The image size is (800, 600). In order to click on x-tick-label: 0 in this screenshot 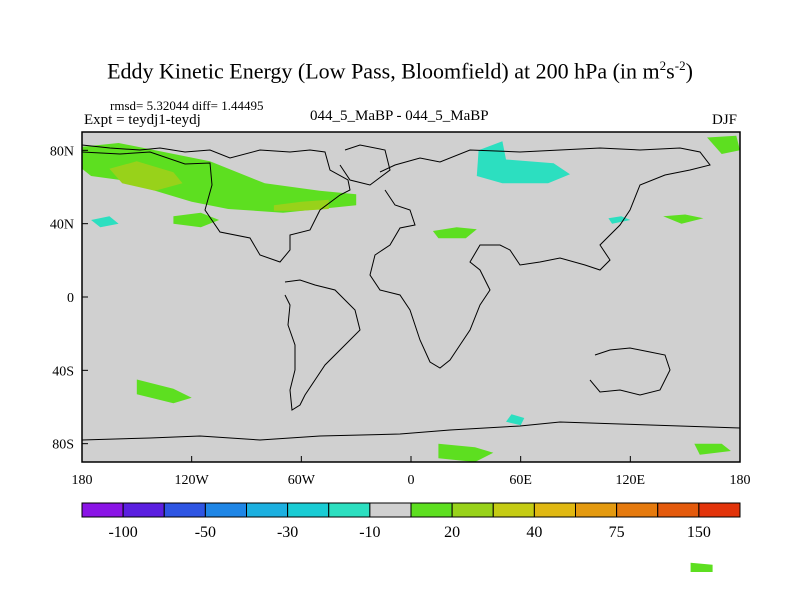, I will do `click(411, 480)`.